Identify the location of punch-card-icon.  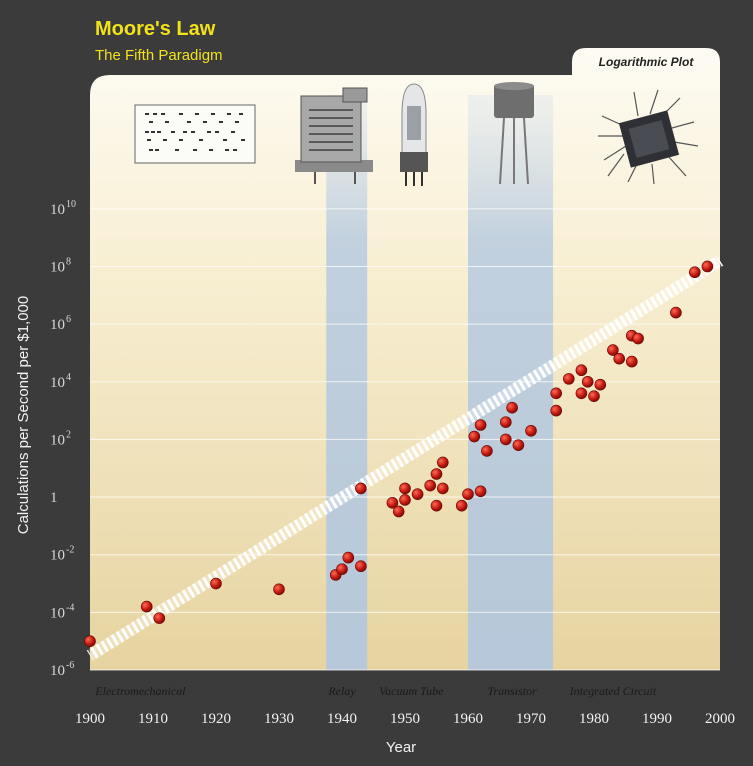
(195, 134).